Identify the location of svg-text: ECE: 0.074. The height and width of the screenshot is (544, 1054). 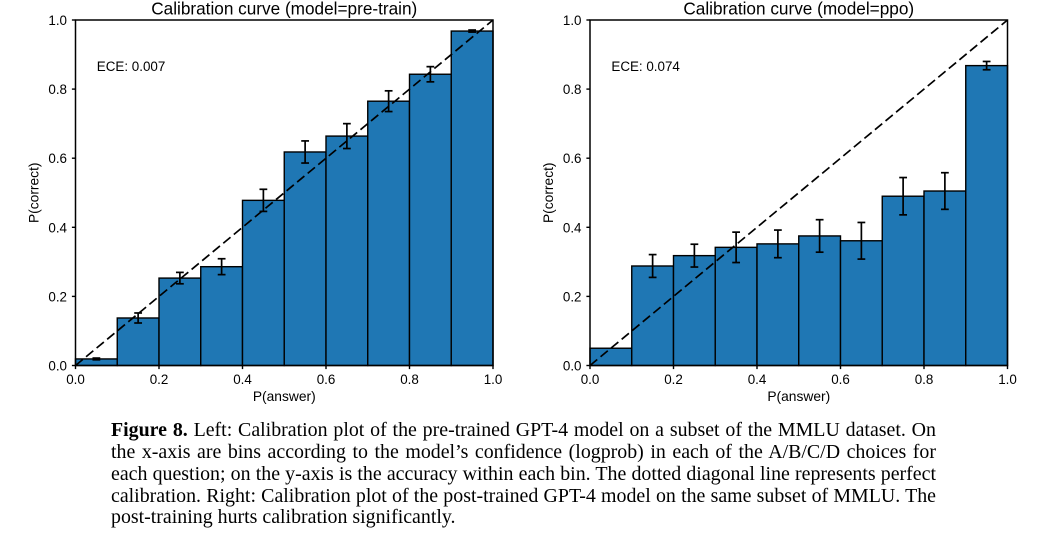
(645, 66).